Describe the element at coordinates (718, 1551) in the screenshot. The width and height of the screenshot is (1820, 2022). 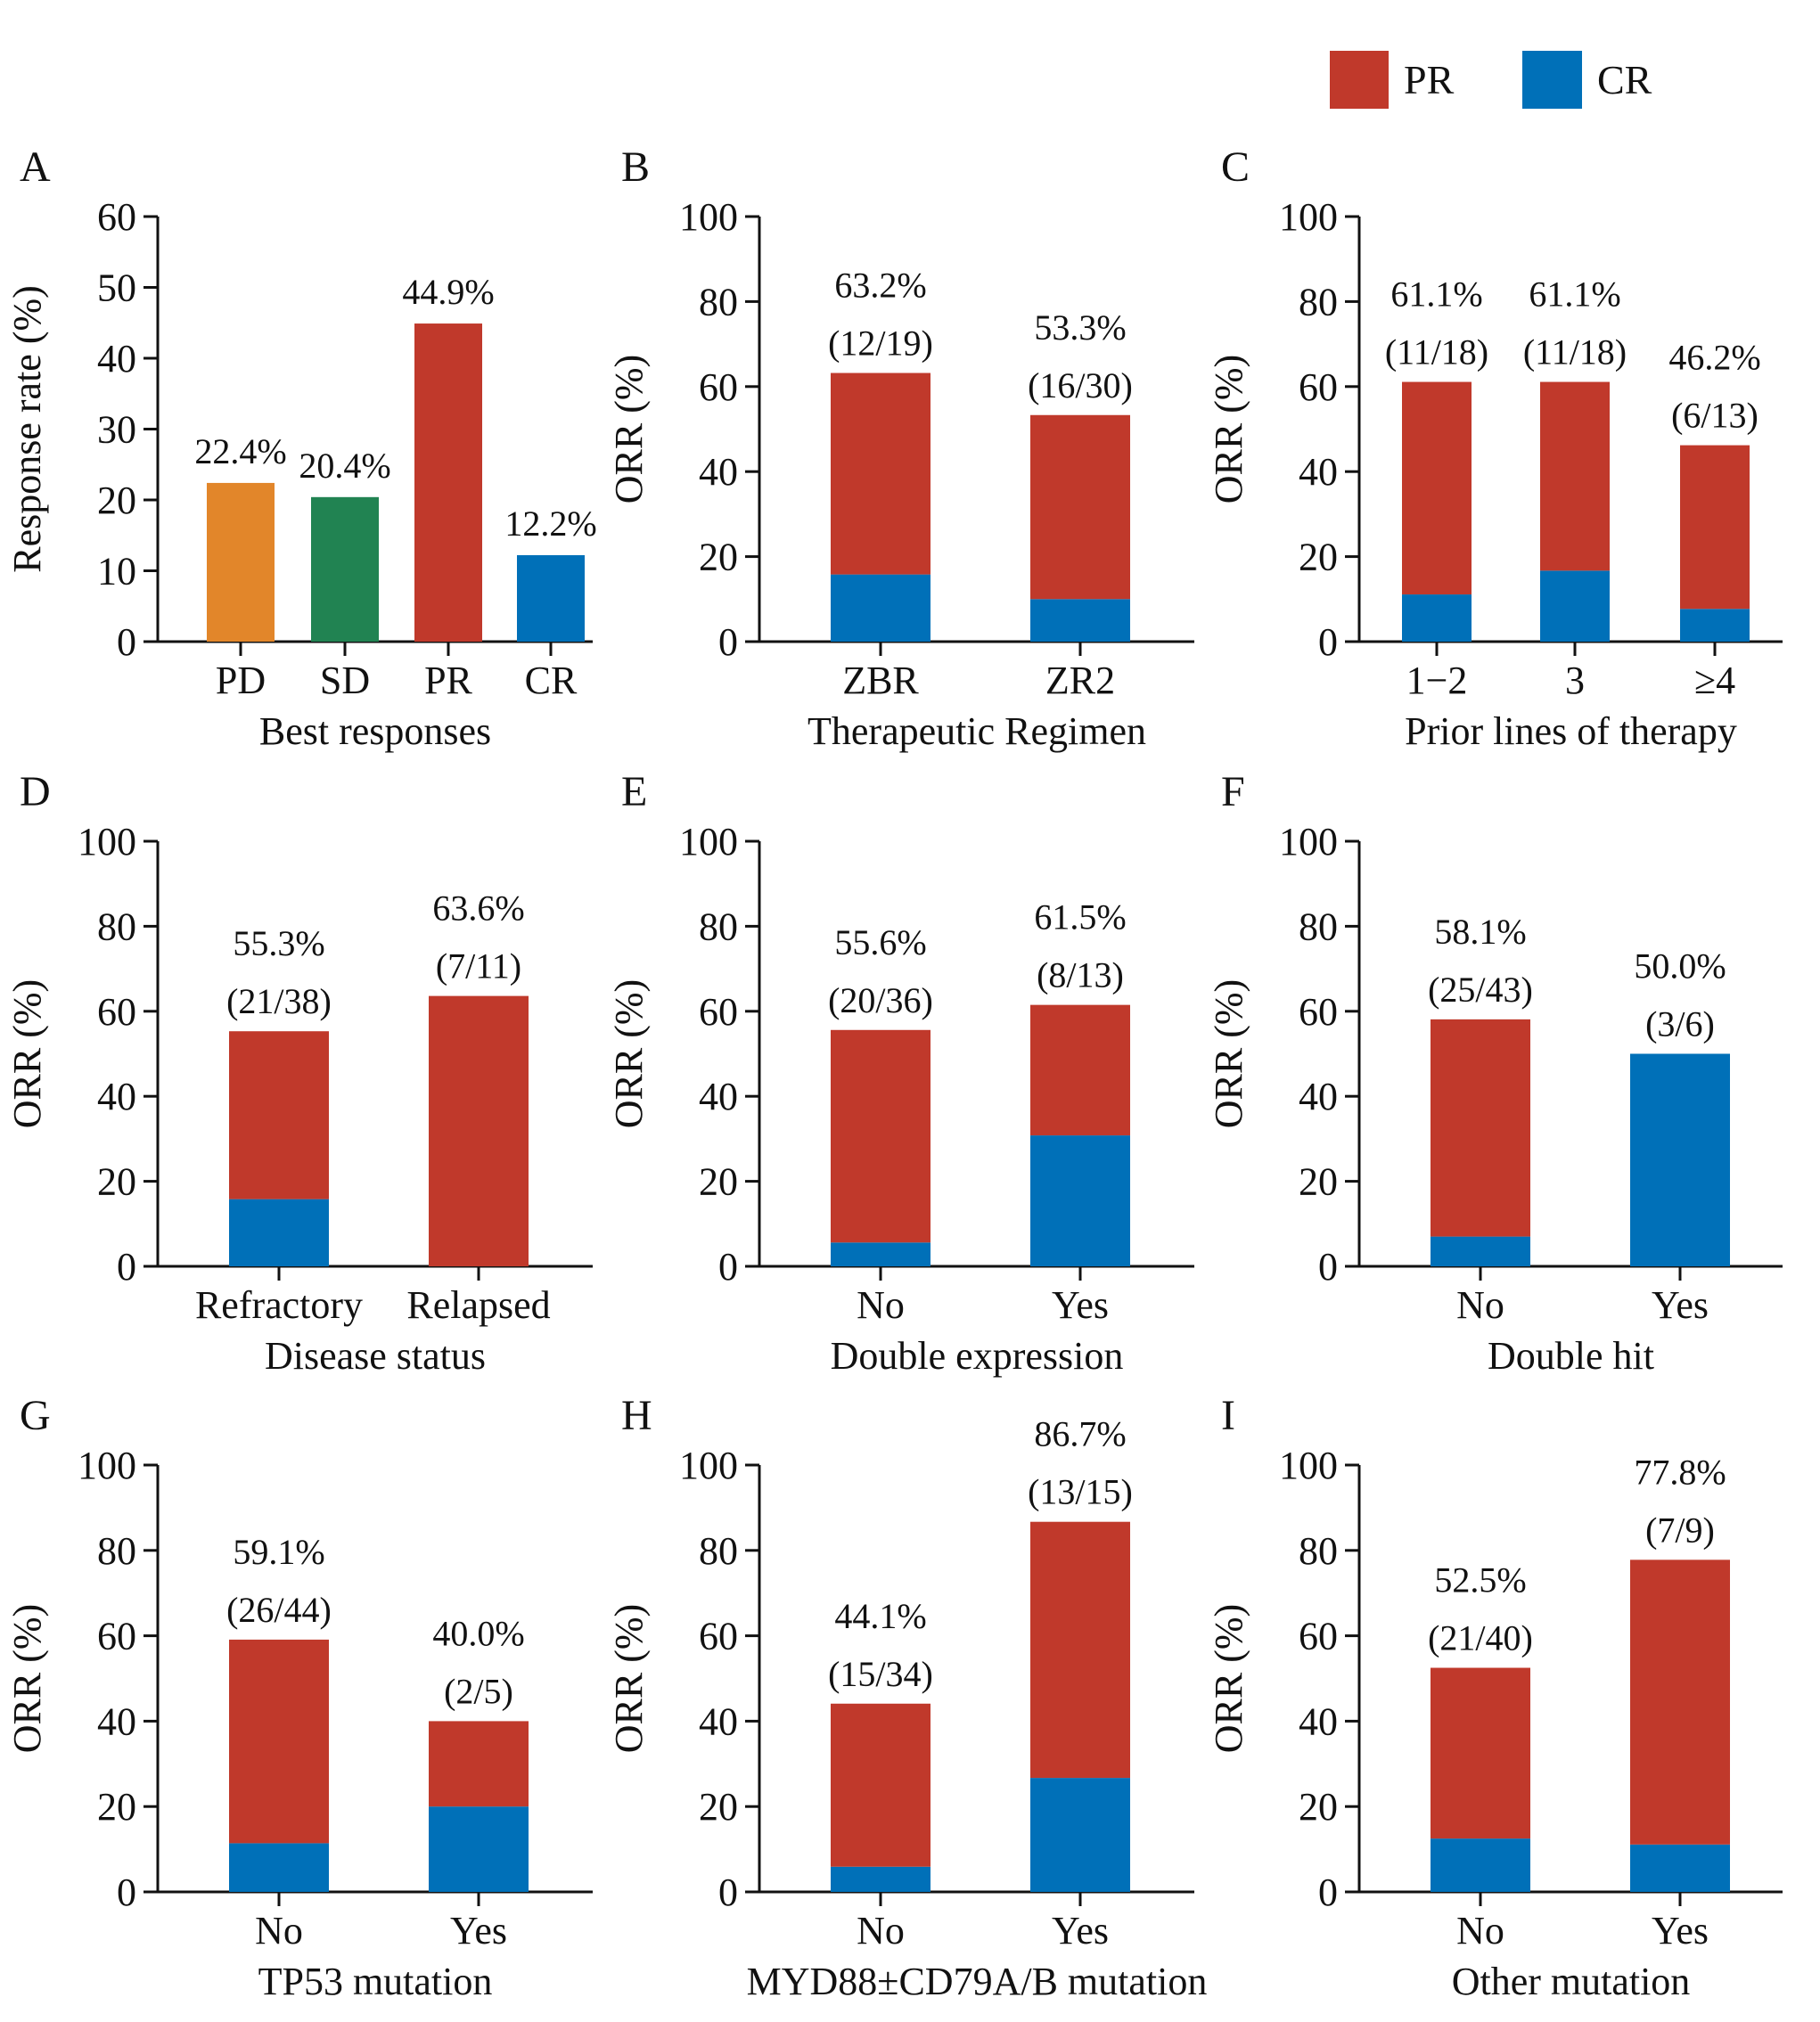
I see `panel-h-ytick-label-80: 80` at that location.